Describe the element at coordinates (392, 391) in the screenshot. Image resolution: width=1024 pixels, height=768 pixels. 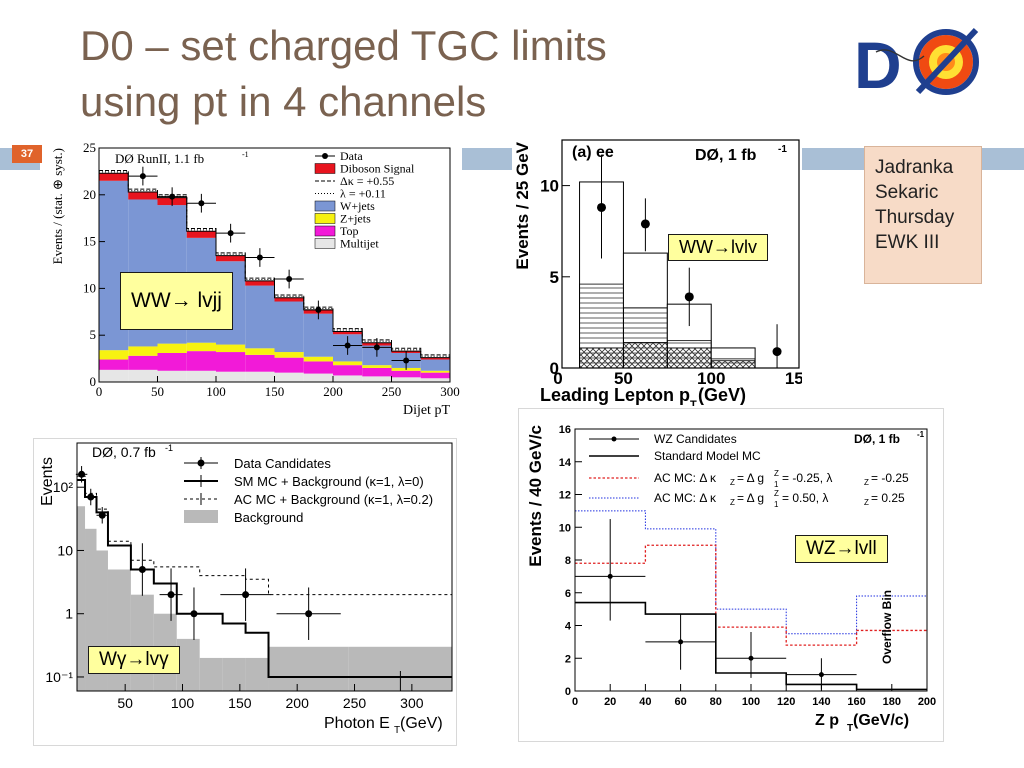
I see `x-tick-label: 250` at that location.